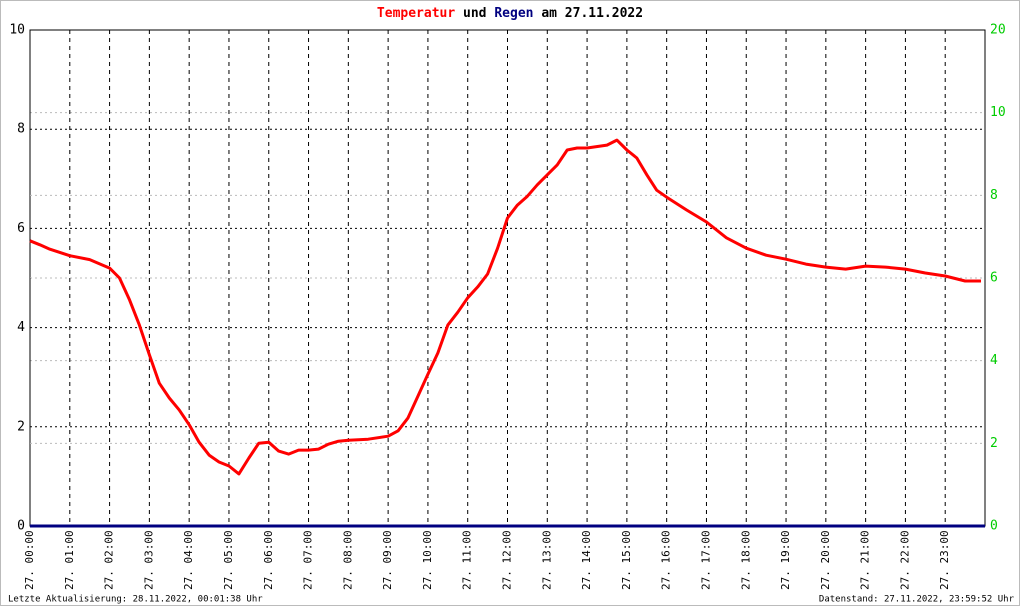 This screenshot has width=1020, height=606. What do you see at coordinates (17, 30) in the screenshot?
I see `y-tick-label: 10` at bounding box center [17, 30].